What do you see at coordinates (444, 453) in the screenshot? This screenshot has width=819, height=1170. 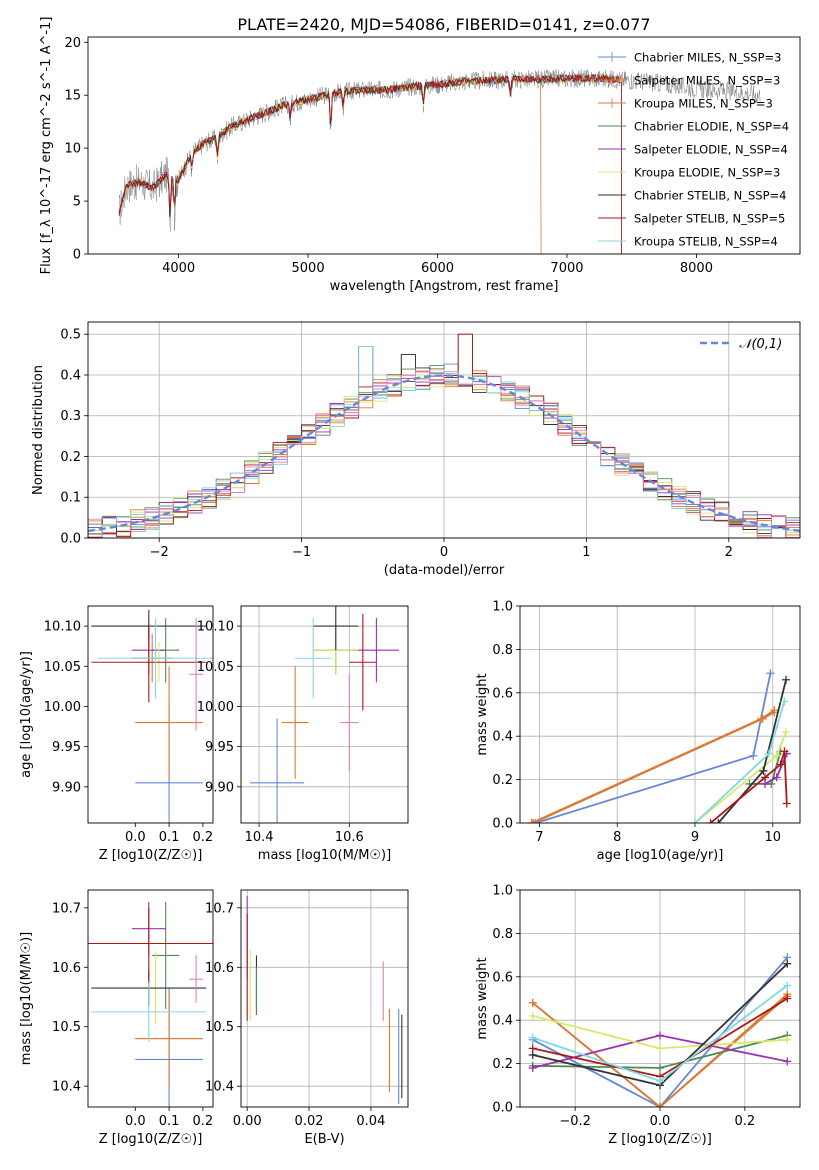 I see `normal-curve` at bounding box center [444, 453].